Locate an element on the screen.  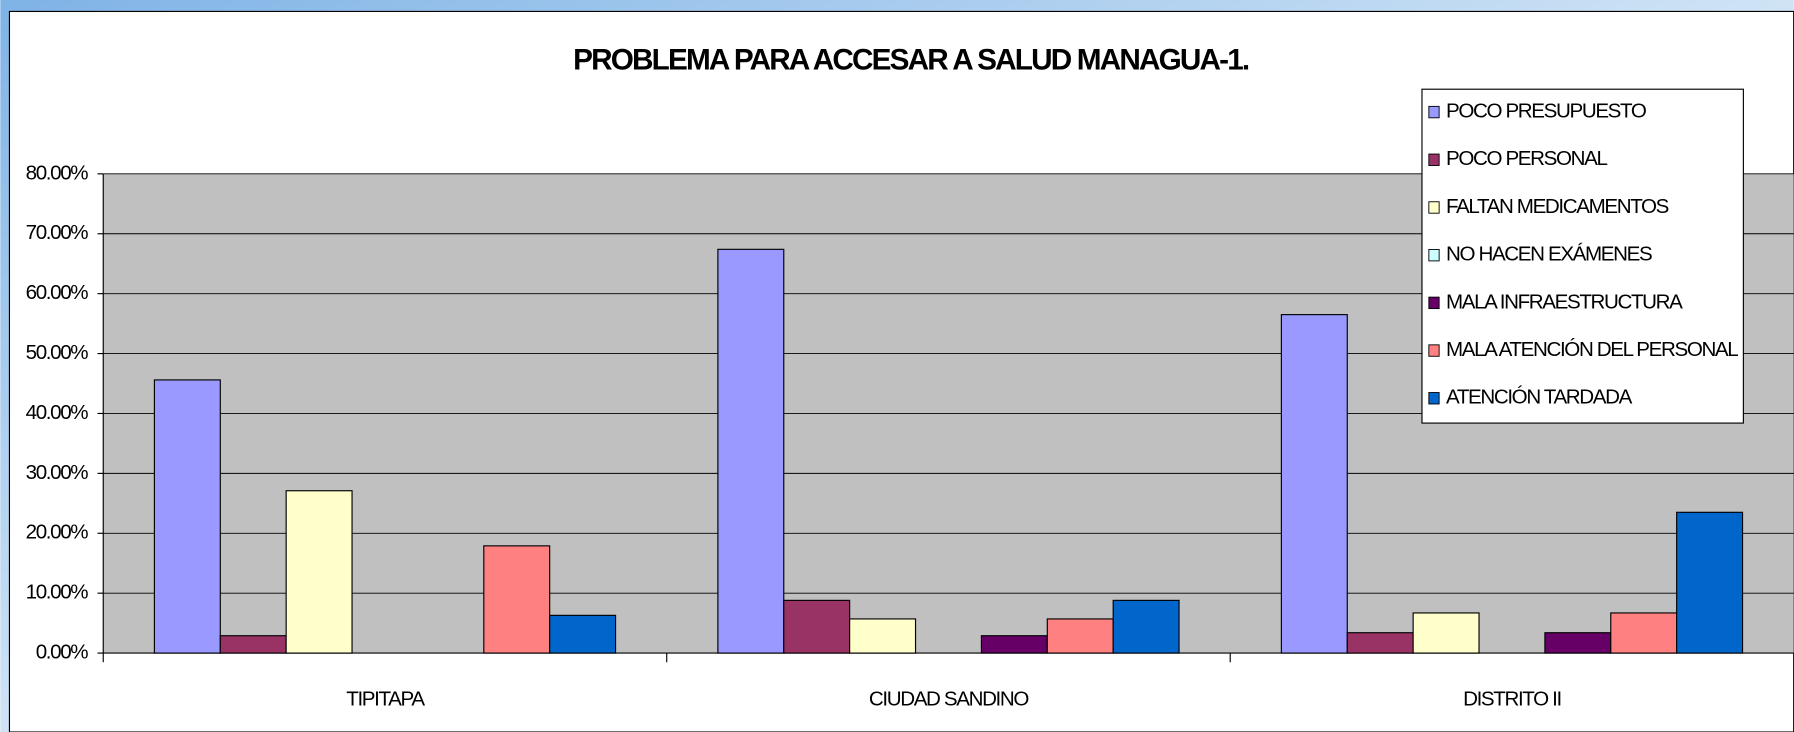
legend-label: MALA INFRAESTRUCTURA is located at coordinates (1564, 301).